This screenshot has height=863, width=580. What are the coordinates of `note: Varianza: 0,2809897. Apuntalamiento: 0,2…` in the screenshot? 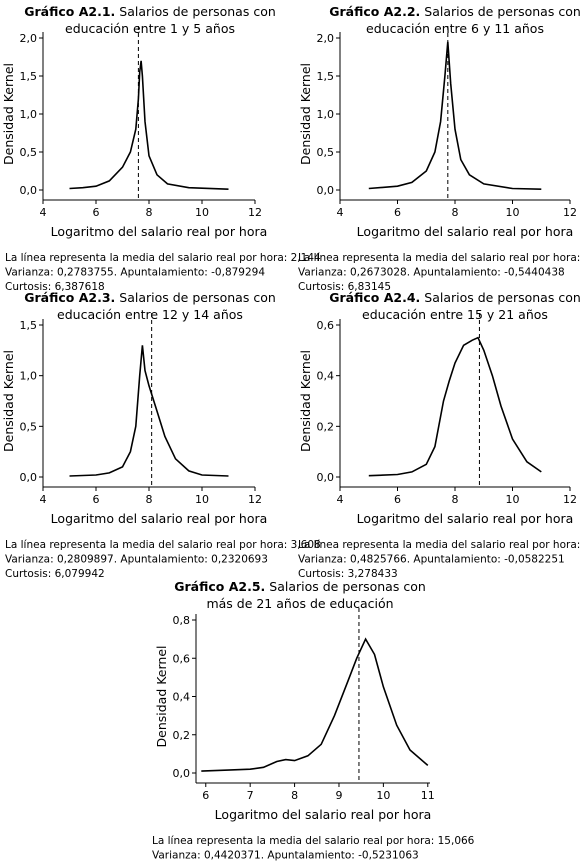 It's located at (136, 560).